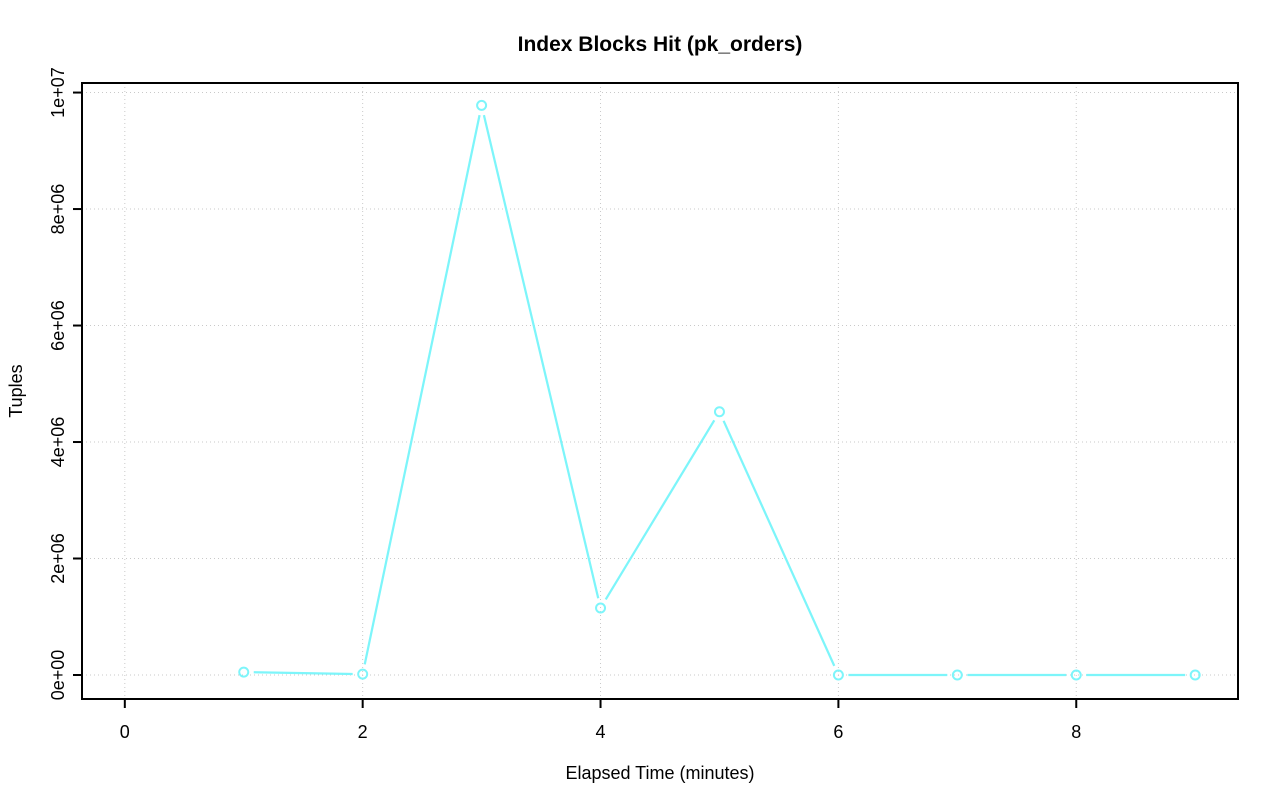 The image size is (1280, 801). What do you see at coordinates (601, 732) in the screenshot?
I see `x-tick-label: 4` at bounding box center [601, 732].